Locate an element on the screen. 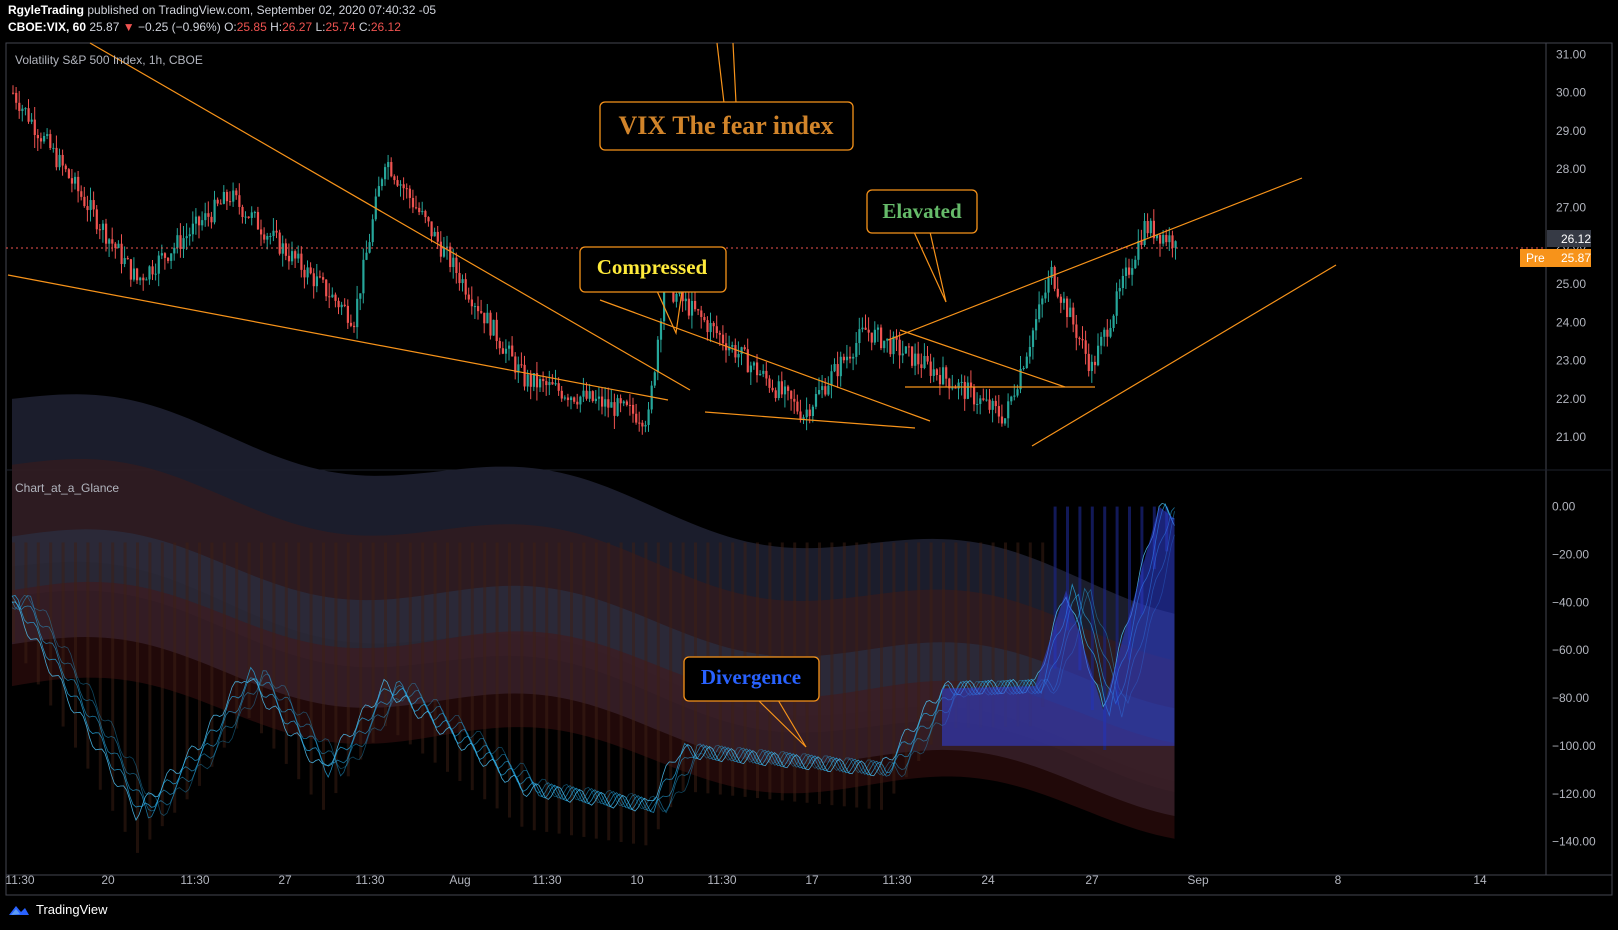 The height and width of the screenshot is (930, 1618). indicator-pane-legend: Chart_at_a_Glance is located at coordinates (67, 488).